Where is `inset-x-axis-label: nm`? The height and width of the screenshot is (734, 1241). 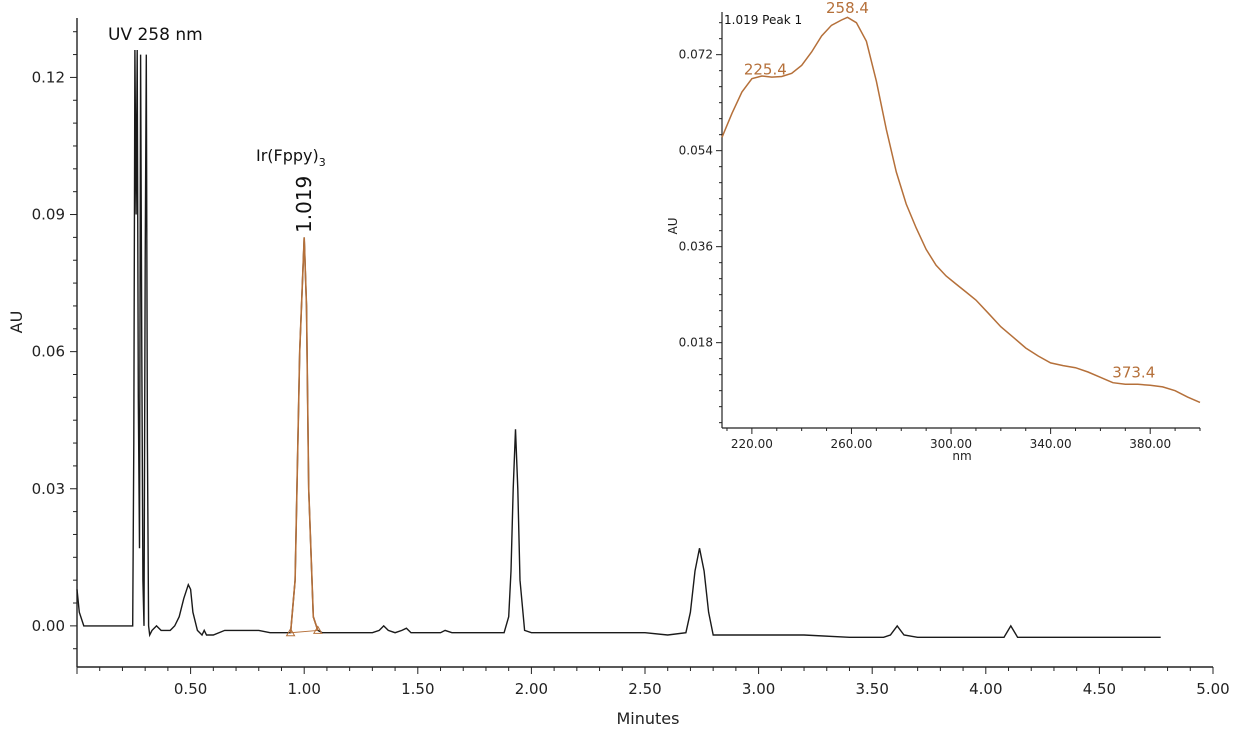 inset-x-axis-label: nm is located at coordinates (961, 456).